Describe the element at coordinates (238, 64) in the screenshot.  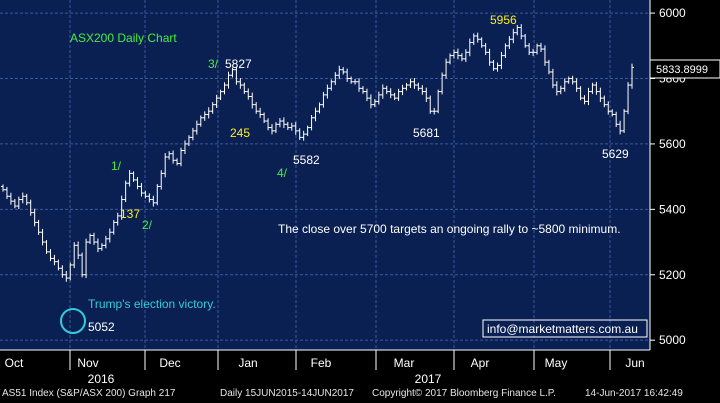
I see `annotation-label: 5827` at that location.